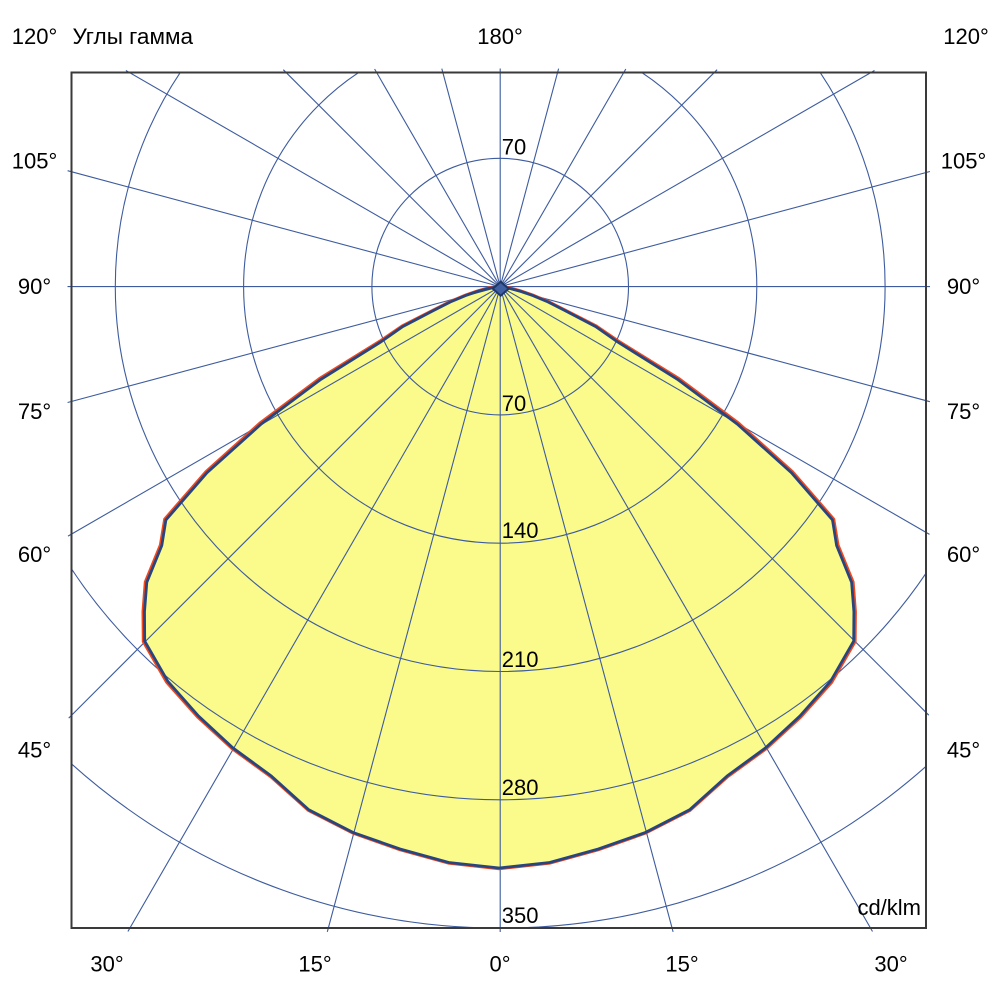 This screenshot has width=1000, height=1000. I want to click on svg-text: 140, so click(520, 530).